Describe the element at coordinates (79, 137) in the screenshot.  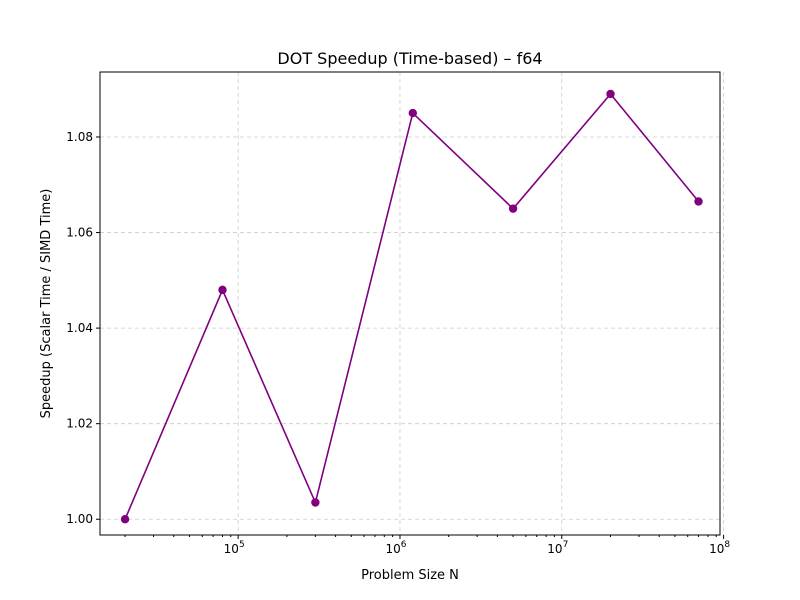
I see `y-tick-label: 1.08` at that location.